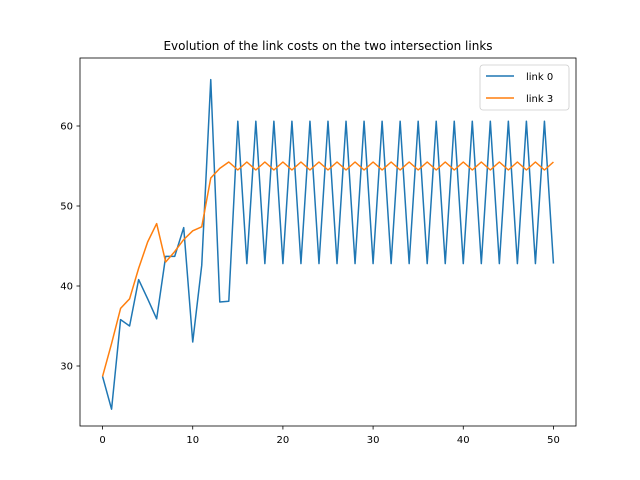 Image resolution: width=640 pixels, height=480 pixels. I want to click on y-tick-label: 60, so click(66, 127).